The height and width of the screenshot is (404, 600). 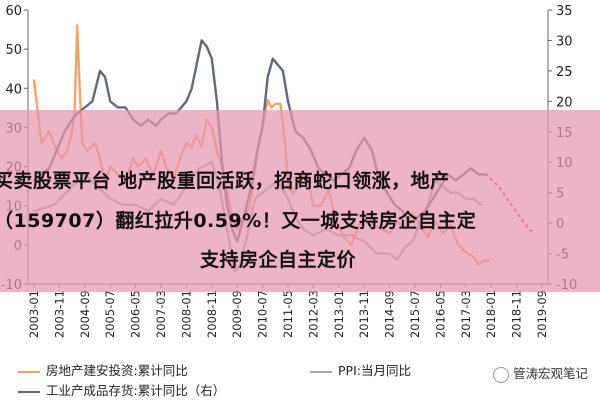 What do you see at coordinates (238, 221) in the screenshot?
I see `banner-line-2: （159707）翻红拉升0.59%！又一城支持房企自主定` at bounding box center [238, 221].